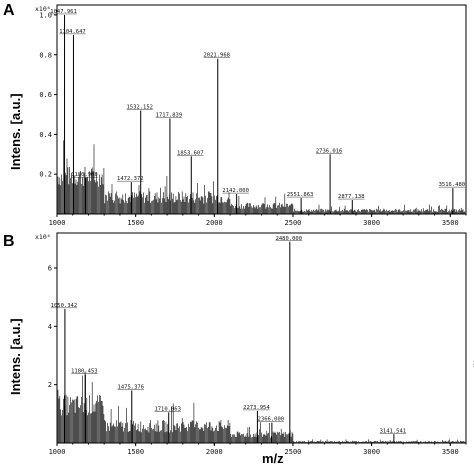 This screenshot has height=466, width=474. I want to click on x-tick-label-a-4: 3000, so click(371, 223).